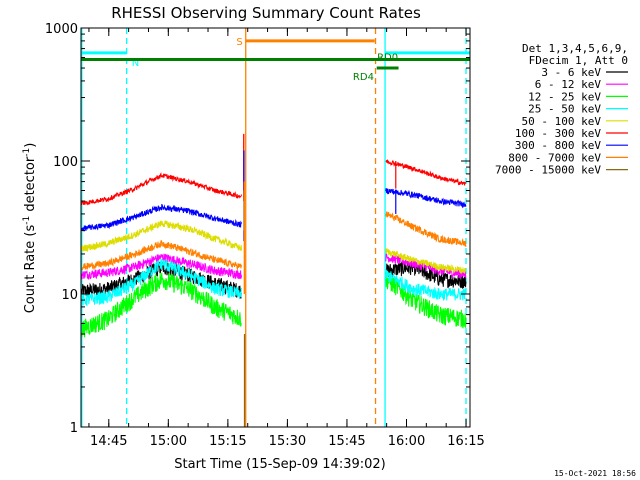 The height and width of the screenshot is (480, 640). I want to click on x-tick-label: 16:00, so click(406, 441).